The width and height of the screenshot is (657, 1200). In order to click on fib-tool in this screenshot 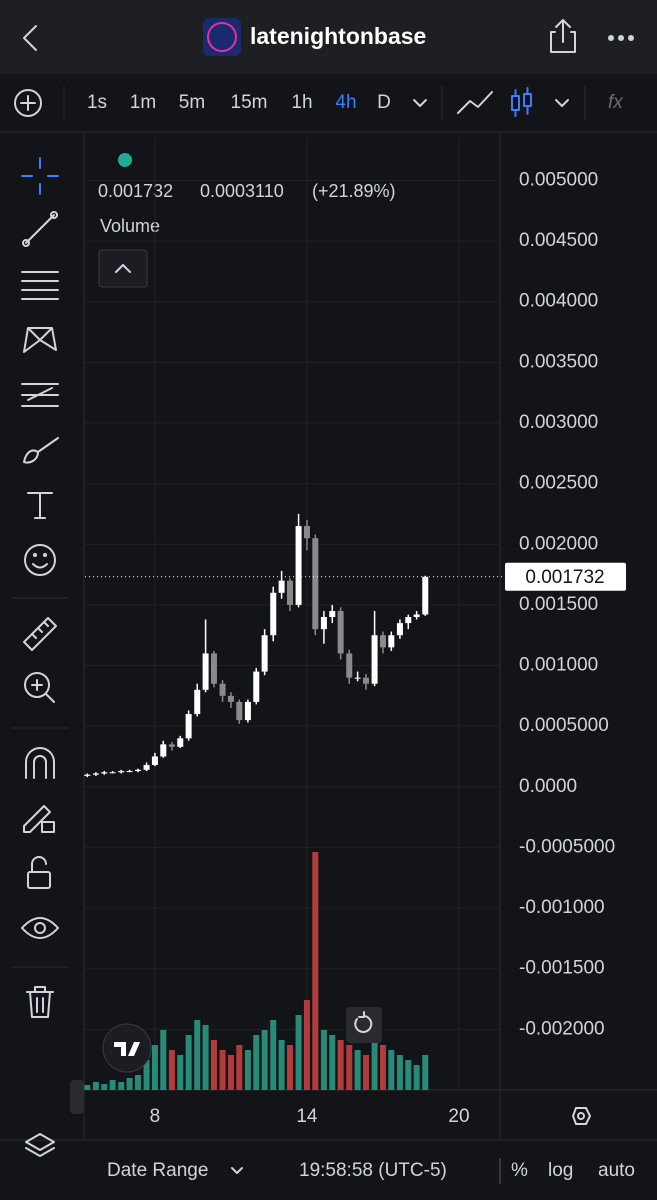, I will do `click(40, 395)`.